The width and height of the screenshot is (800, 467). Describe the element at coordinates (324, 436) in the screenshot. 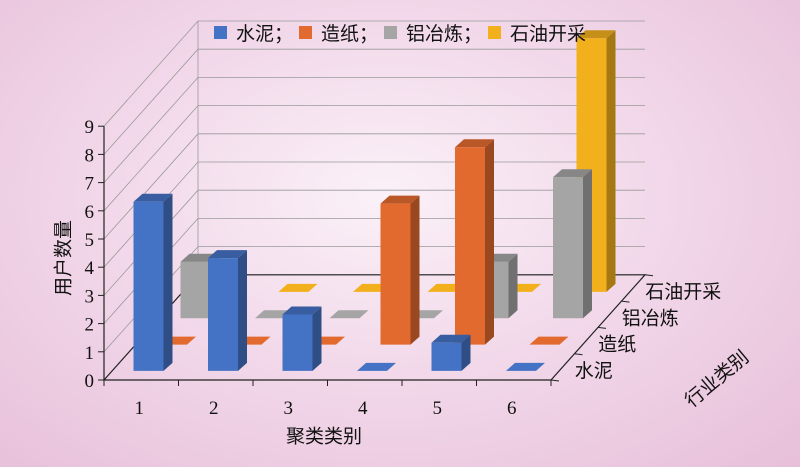

I see `x-axis-title: 聚类类别` at that location.